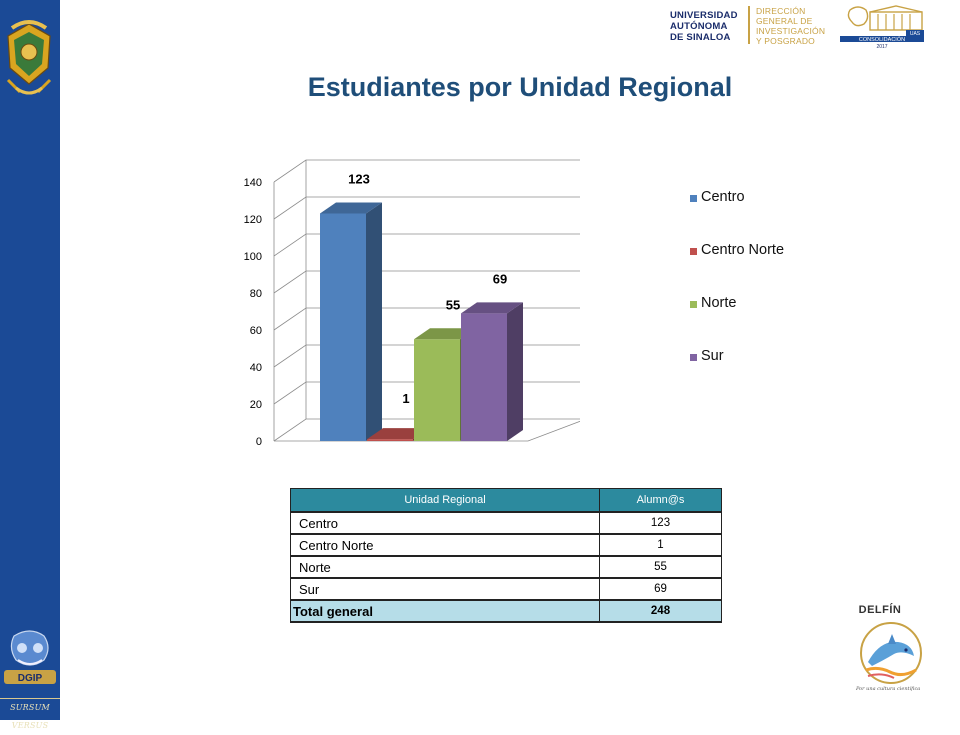 The image size is (960, 735). I want to click on table-total-value: 248, so click(660, 611).